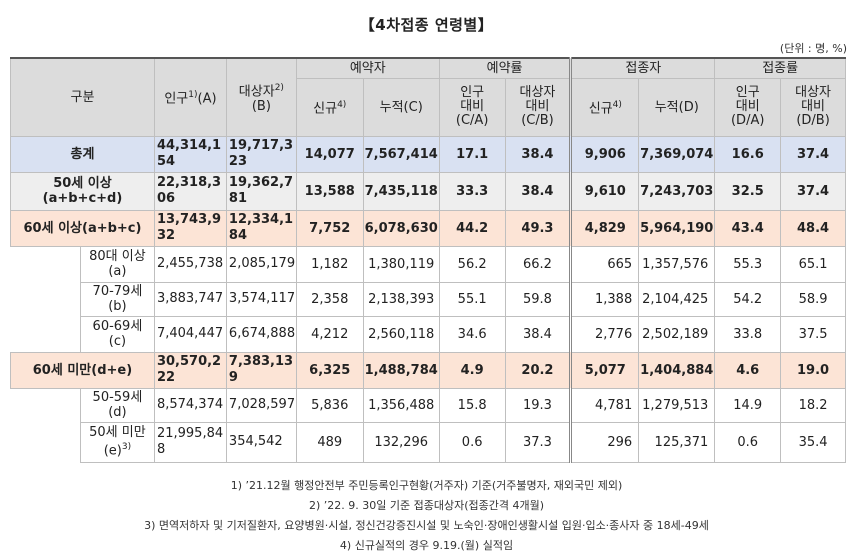 This screenshot has height=556, width=853. What do you see at coordinates (748, 154) in the screenshot?
I see `vda-cell: 16.6` at bounding box center [748, 154].